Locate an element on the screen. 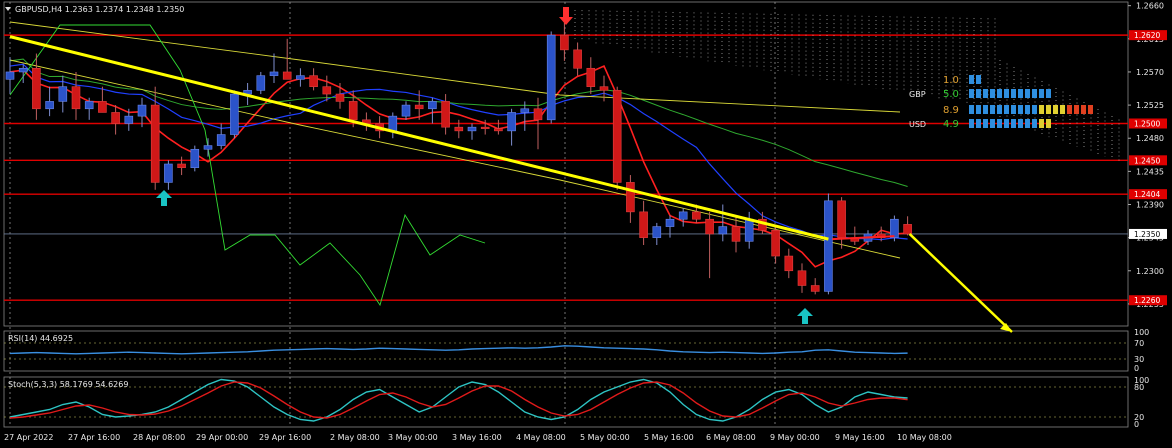  buy-arrow-icon is located at coordinates (164, 198).